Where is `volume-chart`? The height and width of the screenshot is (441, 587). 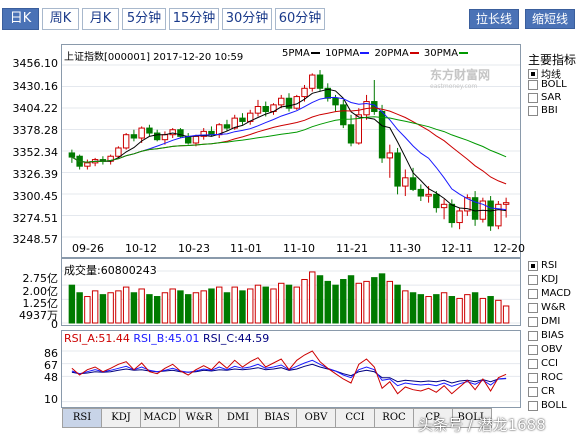 volume-chart is located at coordinates (291, 292).